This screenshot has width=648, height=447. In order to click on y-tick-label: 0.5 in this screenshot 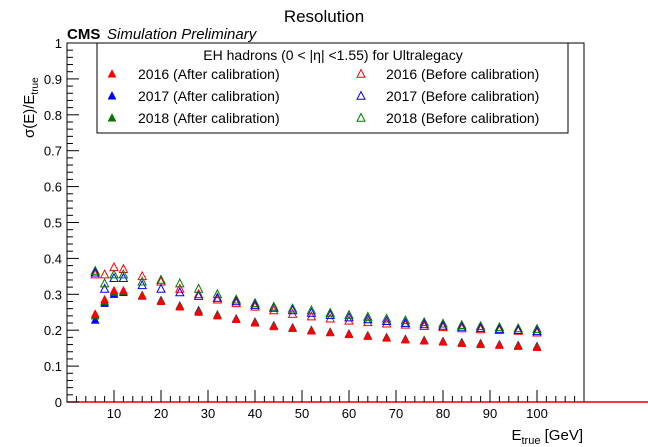, I will do `click(53, 223)`.